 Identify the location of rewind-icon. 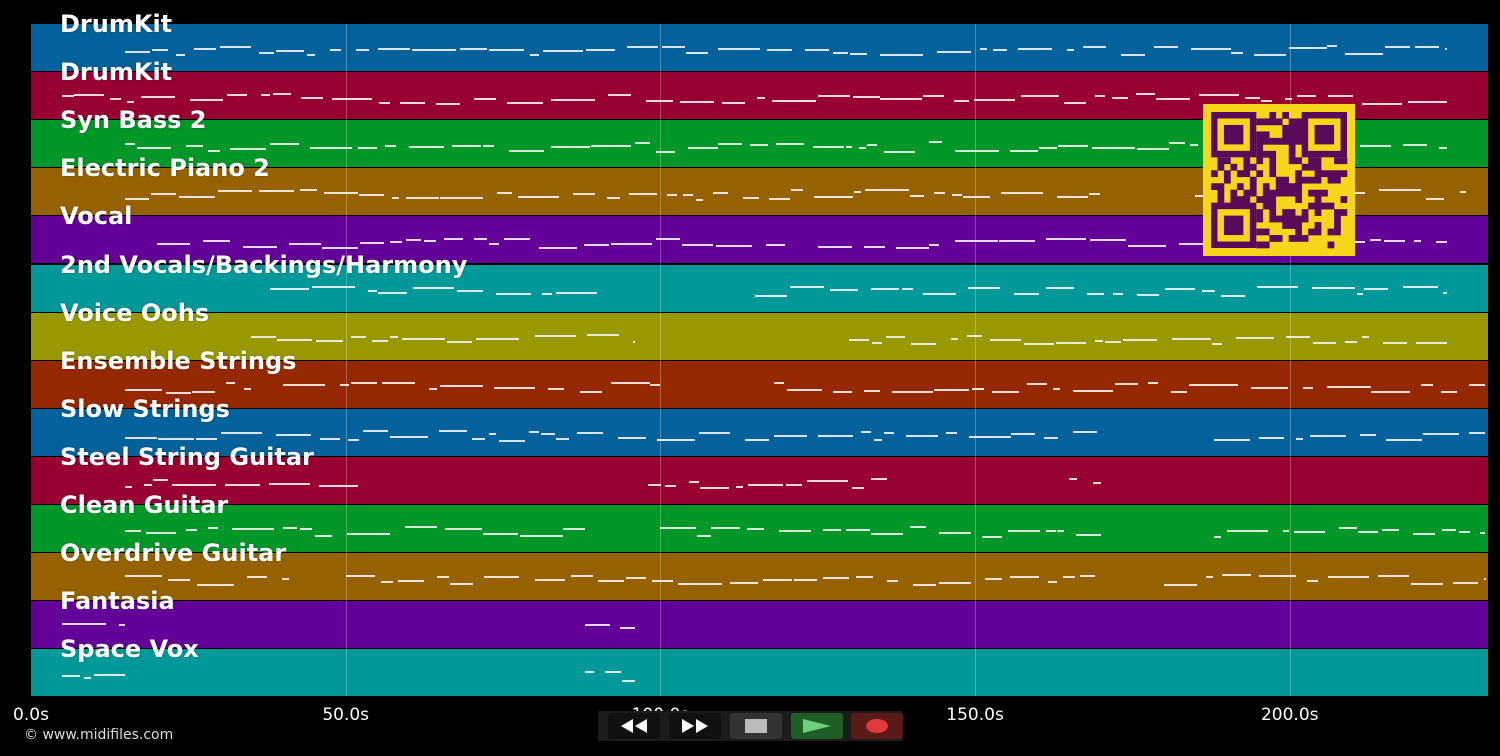
(634, 726).